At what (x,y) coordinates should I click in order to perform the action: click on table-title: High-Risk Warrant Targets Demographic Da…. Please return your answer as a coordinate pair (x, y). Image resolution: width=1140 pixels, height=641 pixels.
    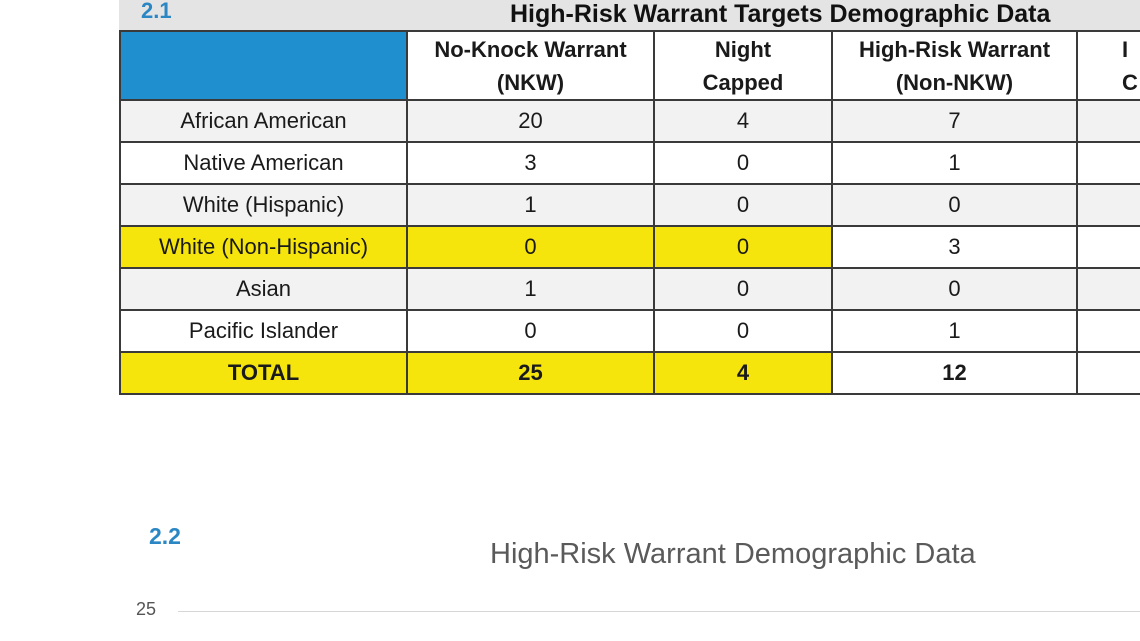
    Looking at the image, I should click on (780, 14).